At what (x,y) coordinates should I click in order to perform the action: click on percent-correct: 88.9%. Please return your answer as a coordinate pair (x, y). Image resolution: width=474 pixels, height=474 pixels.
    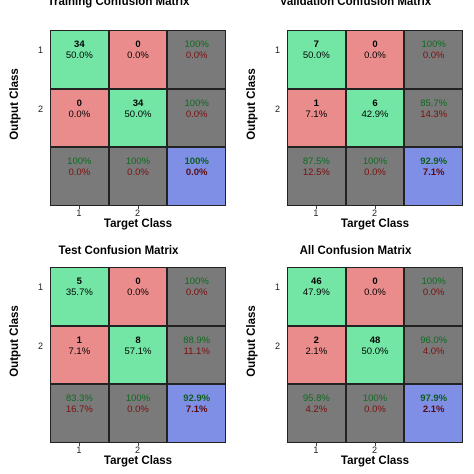
    Looking at the image, I should click on (197, 340).